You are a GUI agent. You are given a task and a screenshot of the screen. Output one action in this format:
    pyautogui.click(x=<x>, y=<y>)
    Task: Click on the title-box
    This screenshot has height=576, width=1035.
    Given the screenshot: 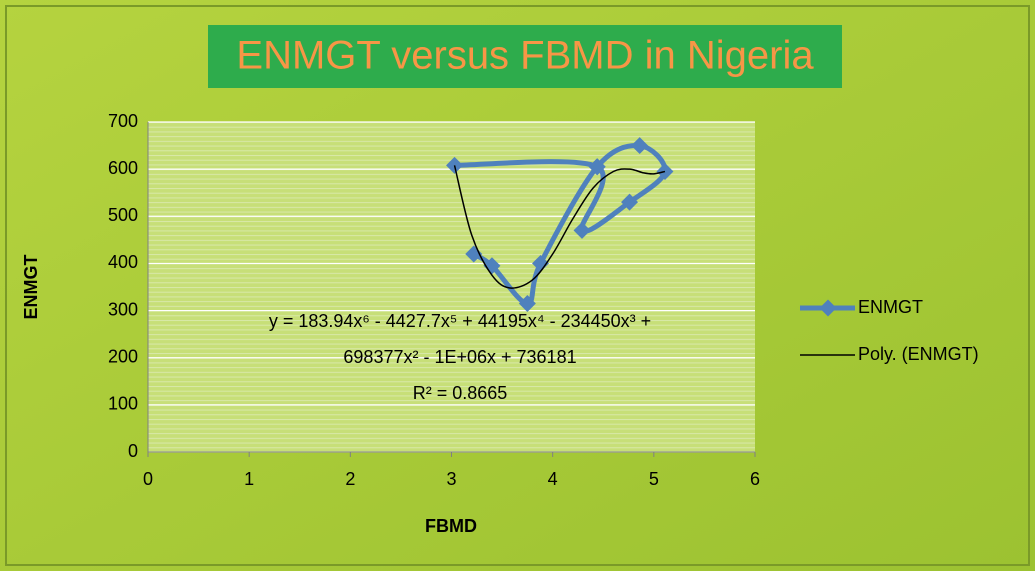 What is the action you would take?
    pyautogui.click(x=525, y=56)
    